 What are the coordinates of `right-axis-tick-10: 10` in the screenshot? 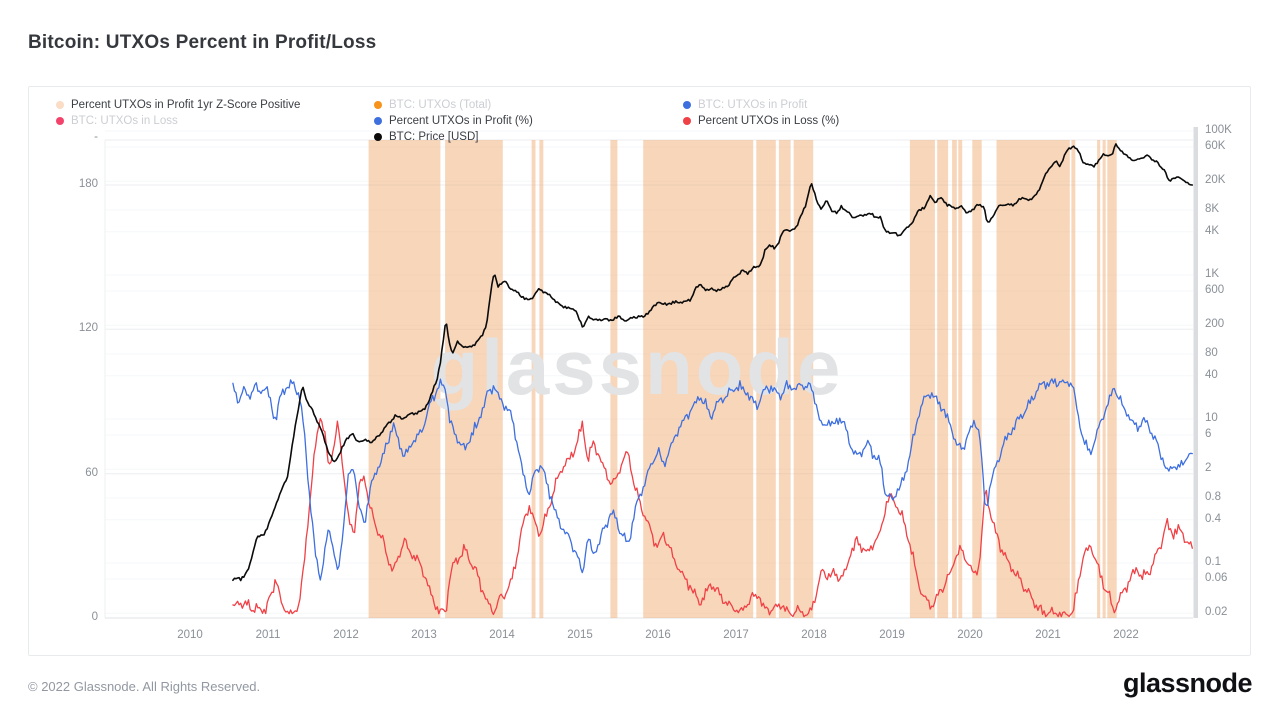 It's located at (1211, 418).